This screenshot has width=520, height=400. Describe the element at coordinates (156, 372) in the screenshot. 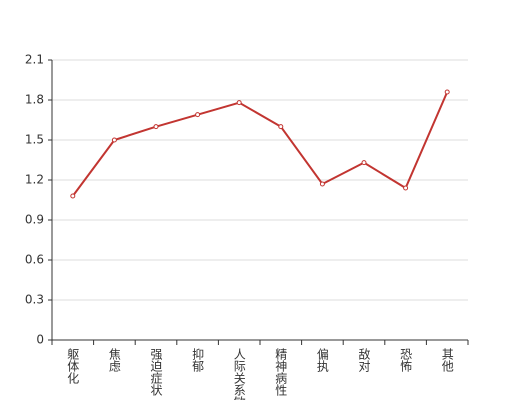

I see `x-tick-label: 强迫症状` at that location.